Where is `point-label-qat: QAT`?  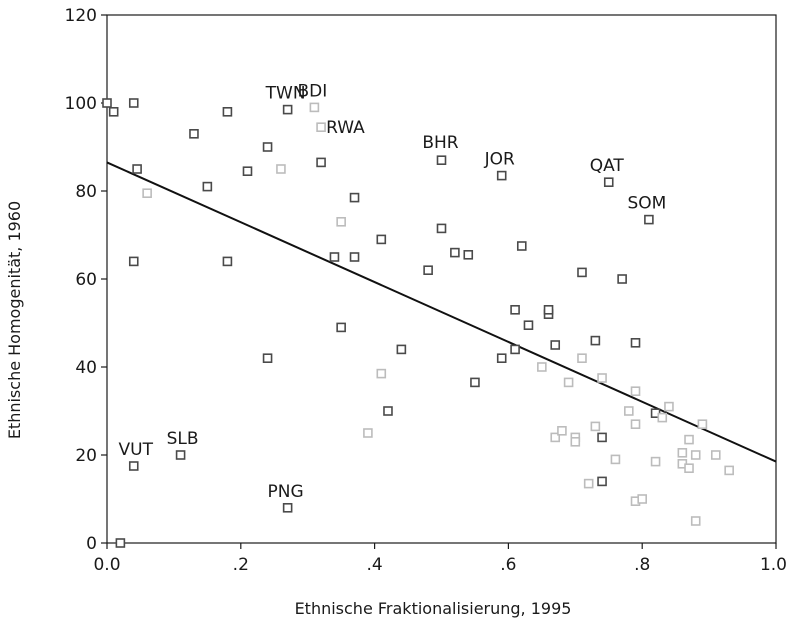
point-label-qat: QAT is located at coordinates (607, 166).